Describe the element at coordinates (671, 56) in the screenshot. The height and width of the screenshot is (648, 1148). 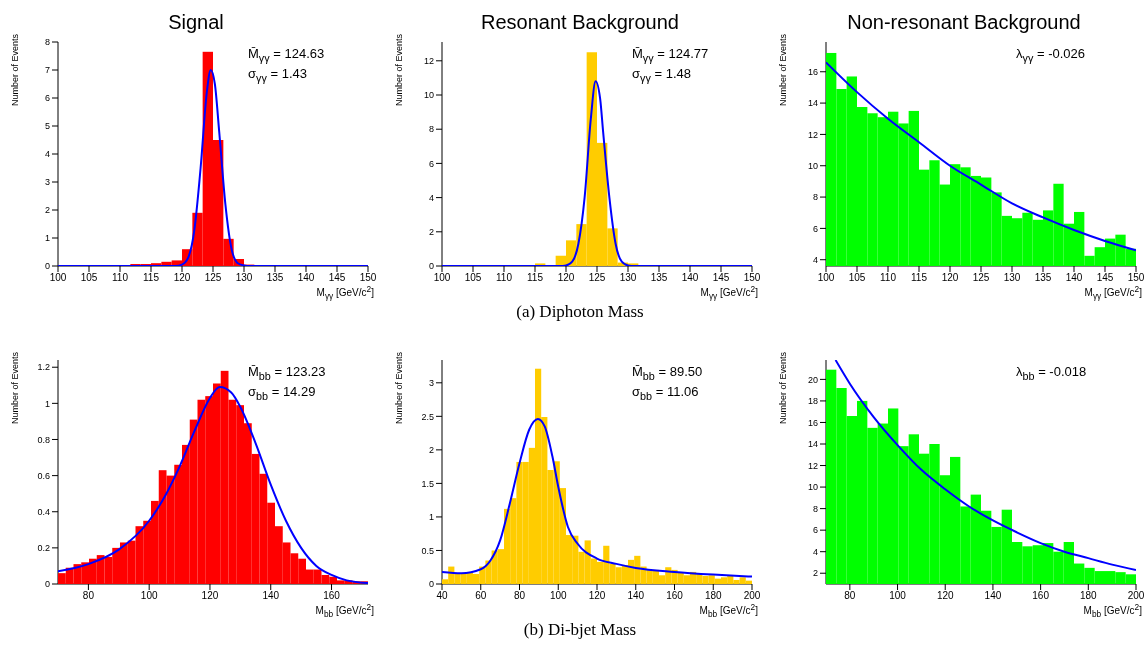
I see `annotation: M̄$_{γγ}$ = 124.77` at that location.